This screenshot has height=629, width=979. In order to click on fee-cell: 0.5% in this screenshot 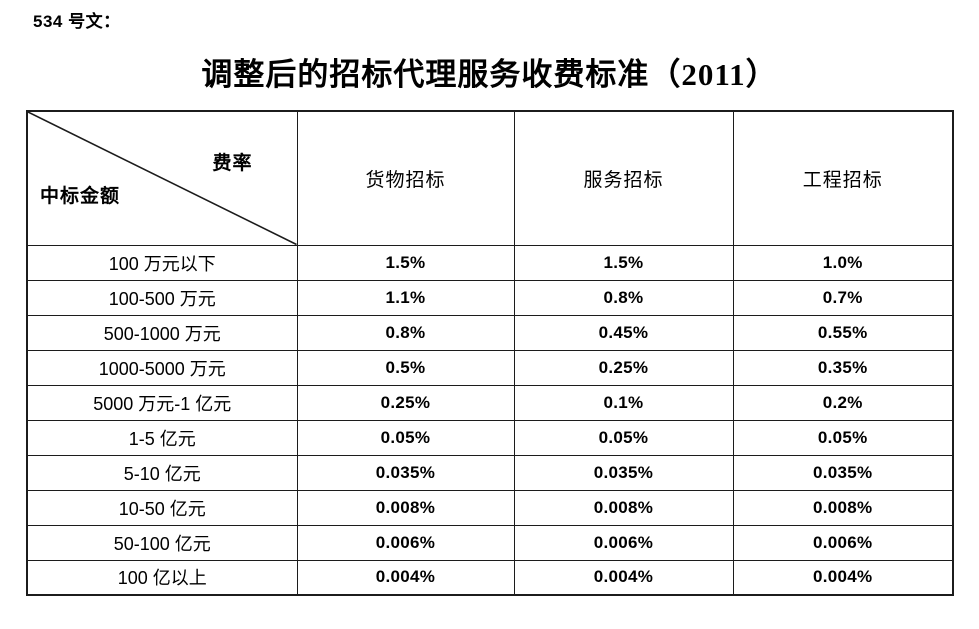, I will do `click(405, 367)`.